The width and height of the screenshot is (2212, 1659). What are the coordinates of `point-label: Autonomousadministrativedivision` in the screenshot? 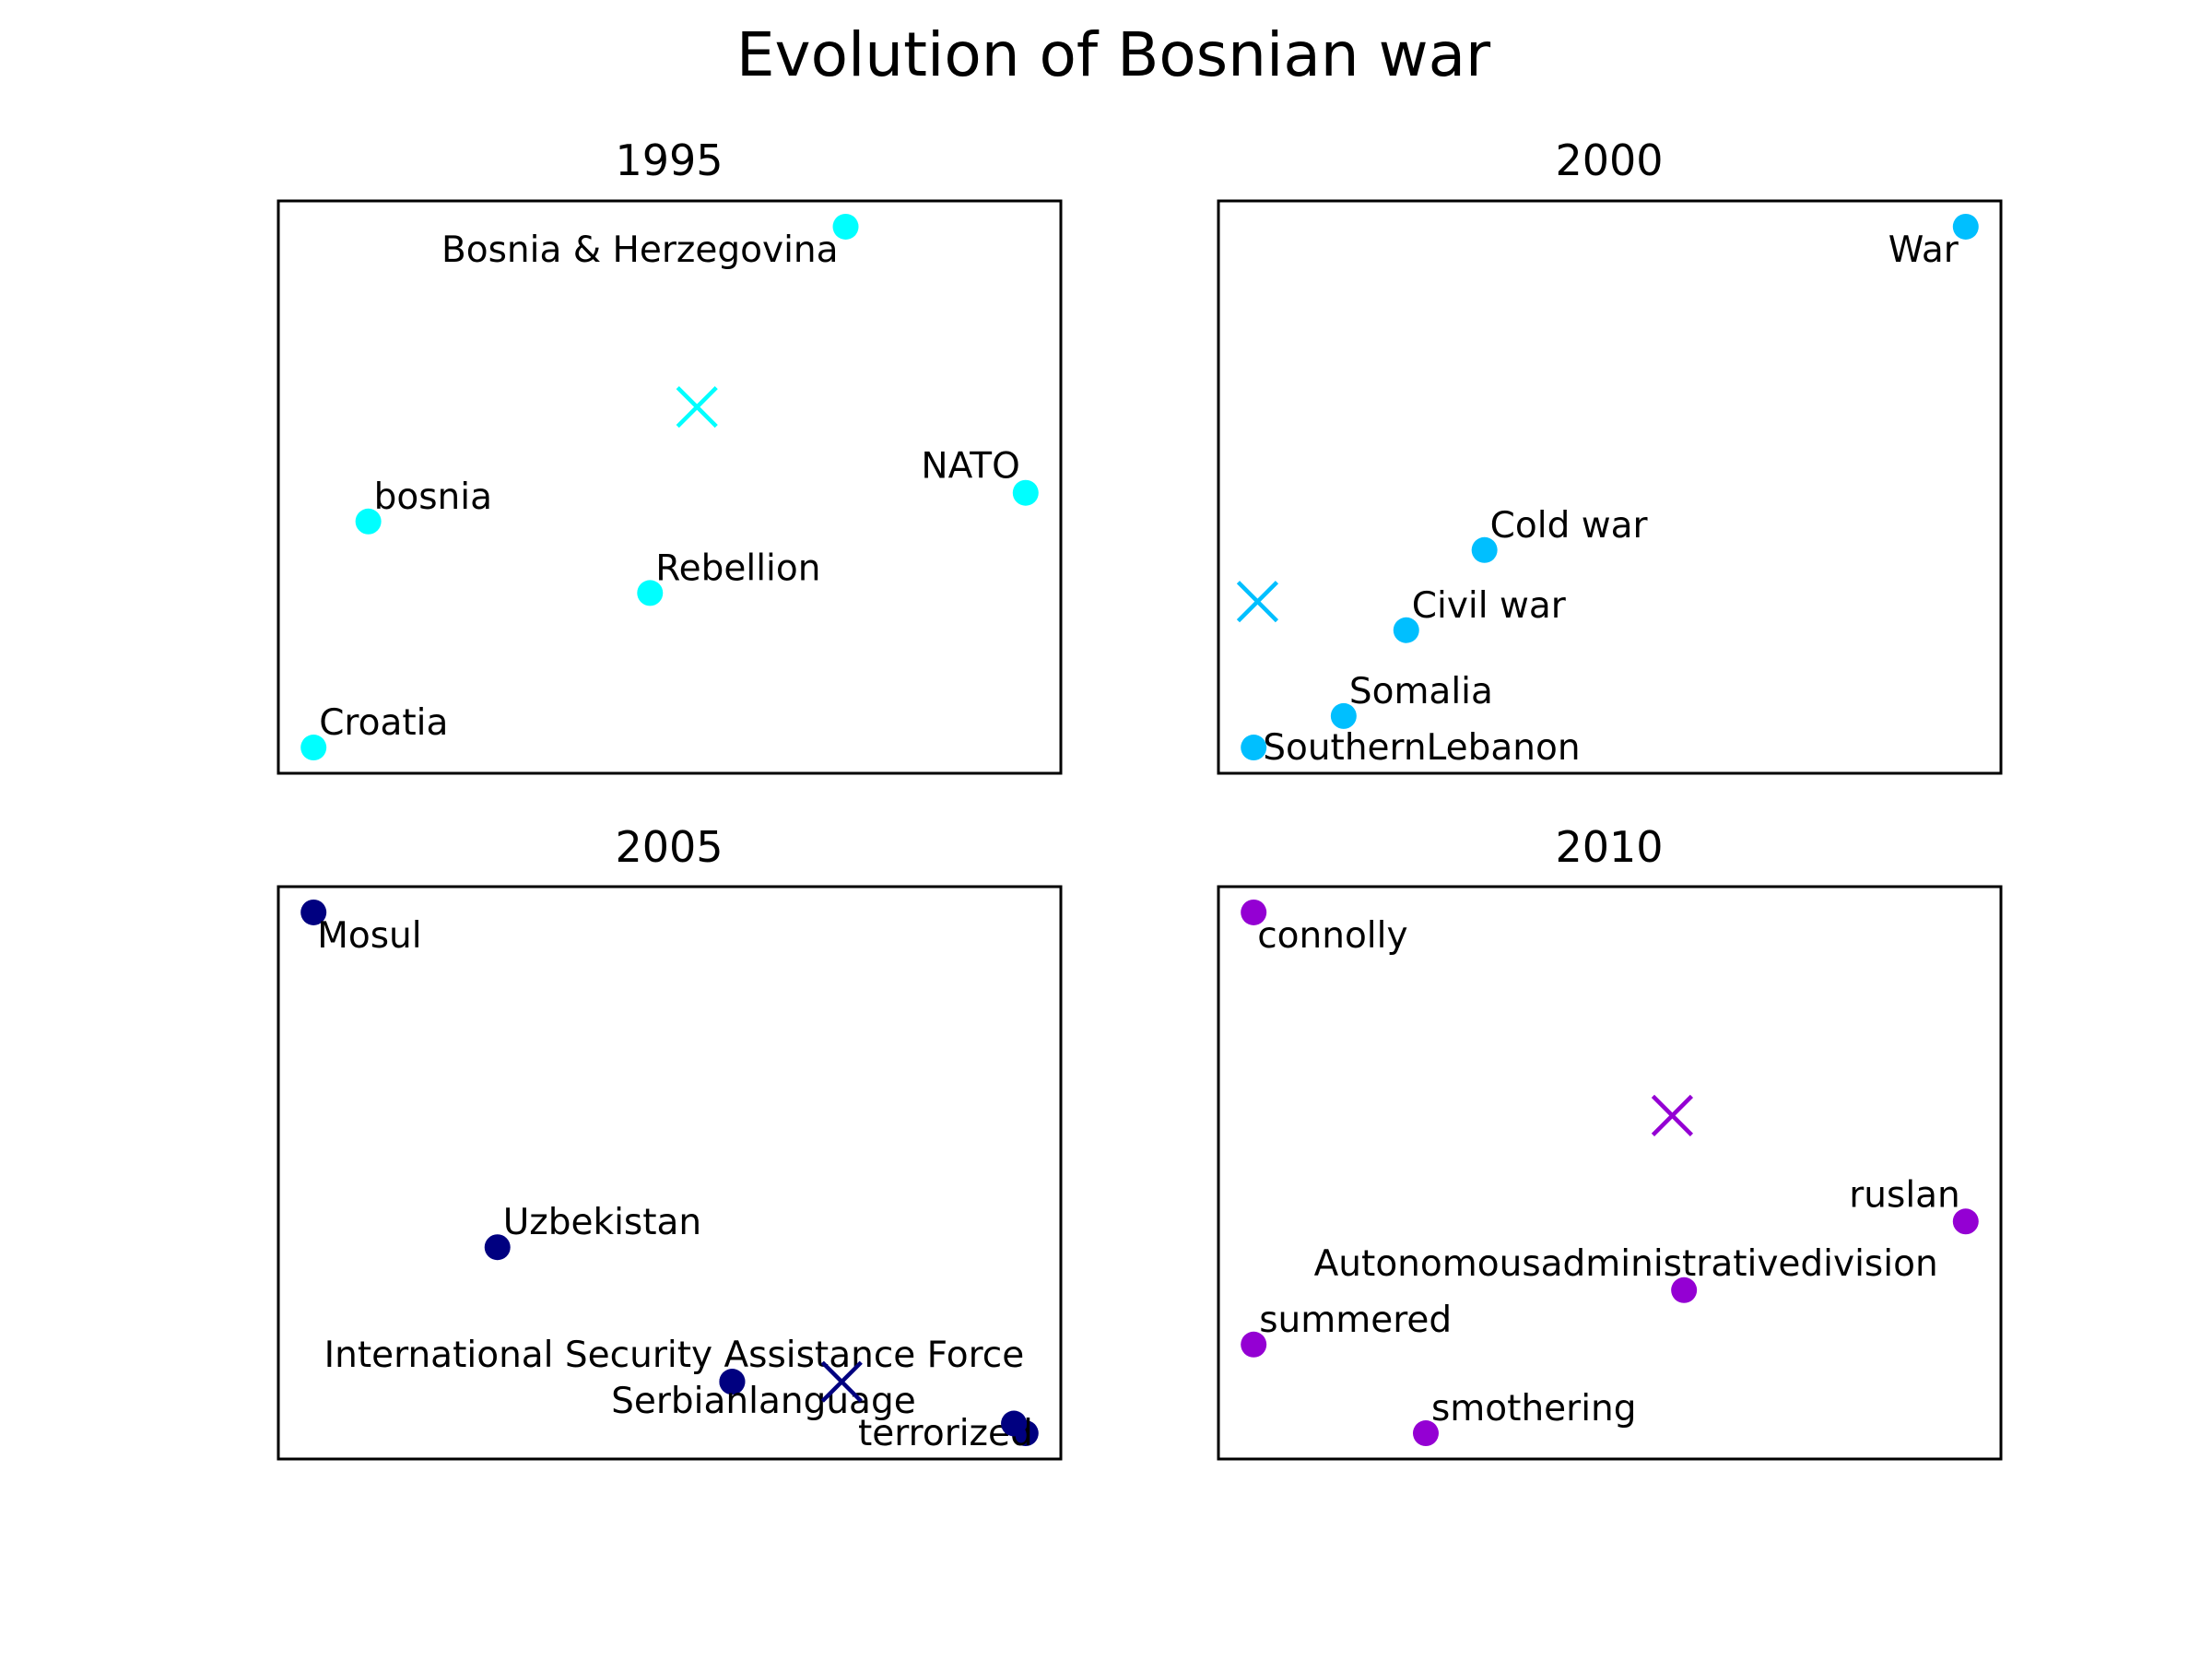 It's located at (1626, 1264).